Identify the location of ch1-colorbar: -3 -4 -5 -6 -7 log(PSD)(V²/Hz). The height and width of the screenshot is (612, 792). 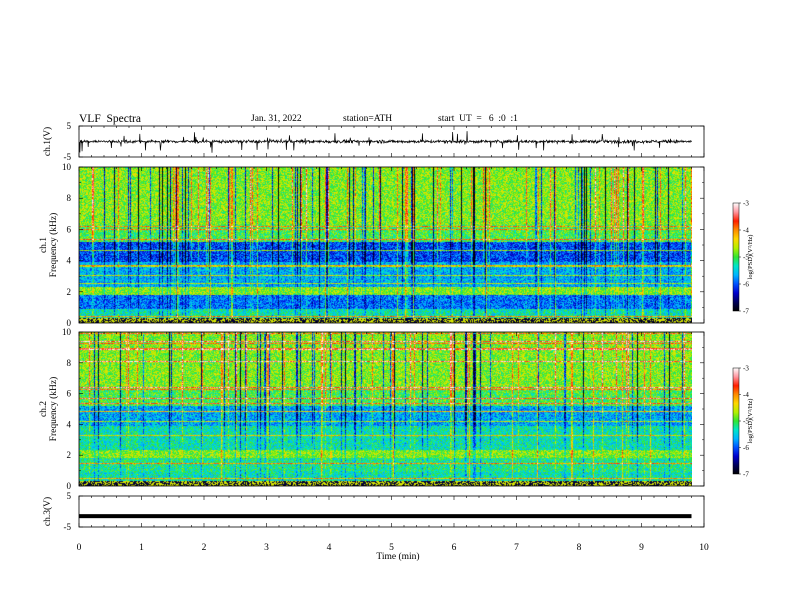
(743, 258).